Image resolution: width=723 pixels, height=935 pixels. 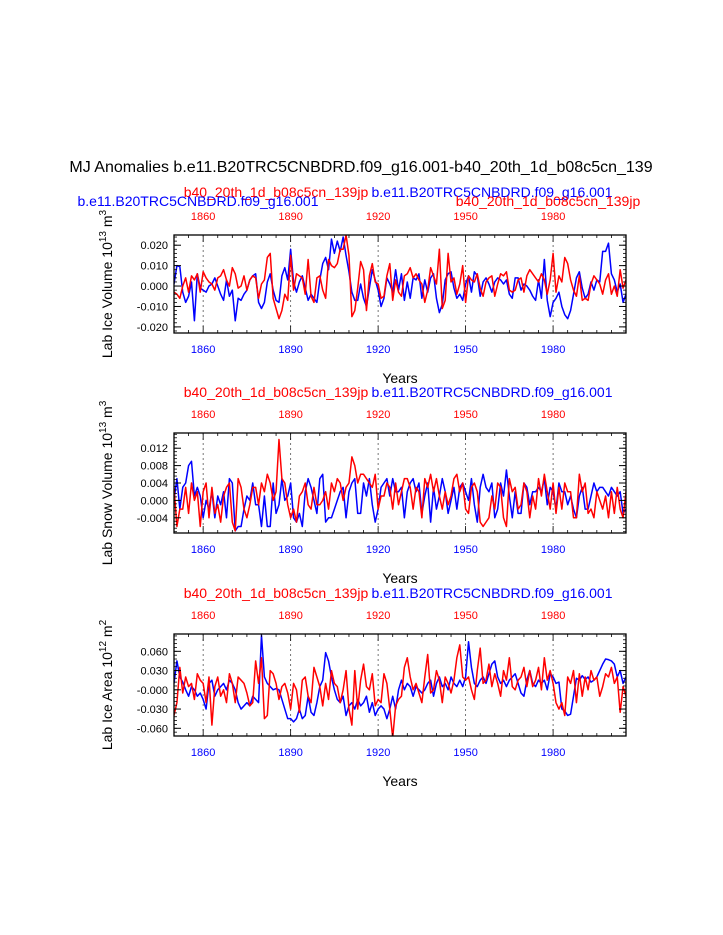 What do you see at coordinates (152, 710) in the screenshot?
I see `y-tick-label: -0.030` at bounding box center [152, 710].